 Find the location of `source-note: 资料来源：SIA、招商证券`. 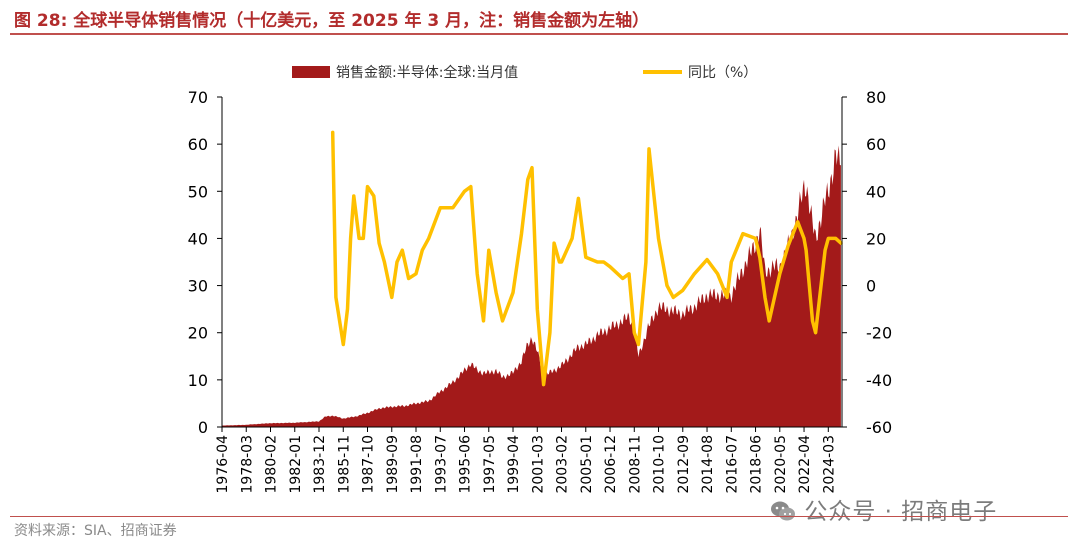

source-note: 资料来源：SIA、招商证券 is located at coordinates (95, 531).